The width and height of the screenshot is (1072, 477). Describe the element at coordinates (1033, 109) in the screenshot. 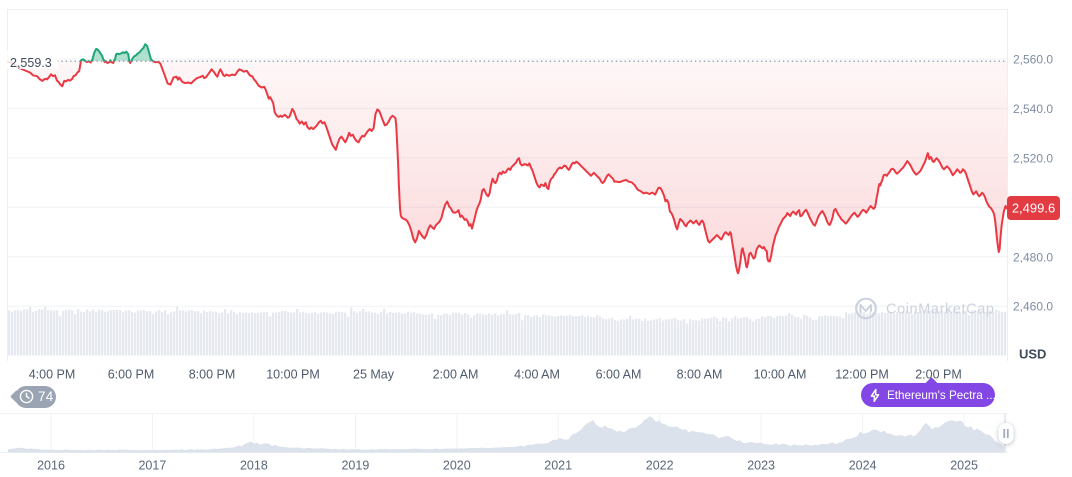

I see `svg-text: 2,540.0` at that location.